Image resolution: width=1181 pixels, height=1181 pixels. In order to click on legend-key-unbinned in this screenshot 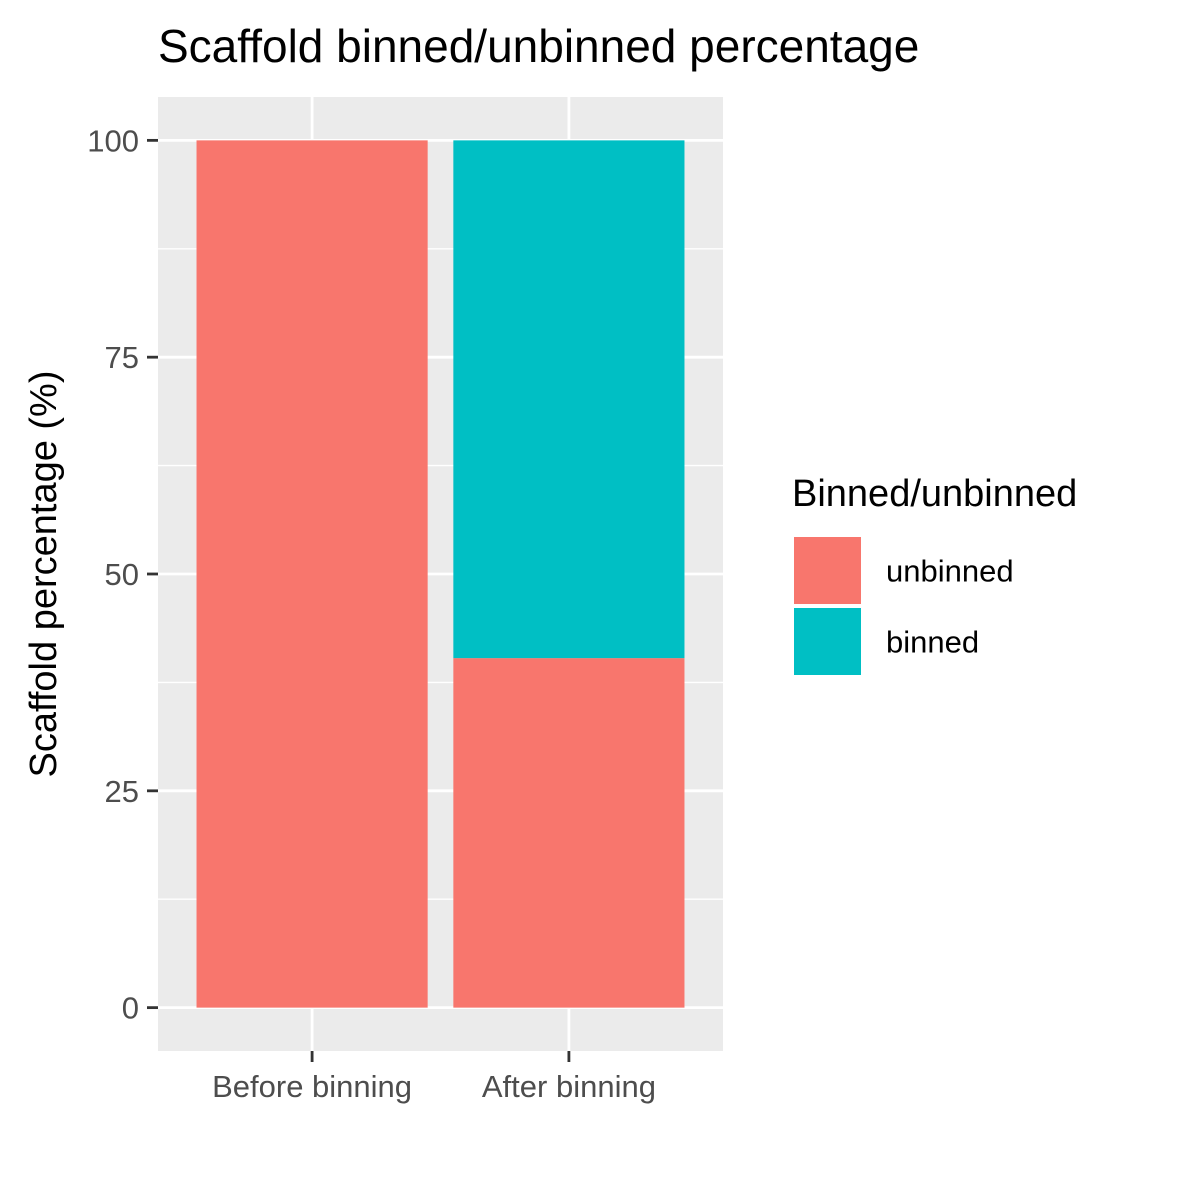, I will do `click(827, 570)`.